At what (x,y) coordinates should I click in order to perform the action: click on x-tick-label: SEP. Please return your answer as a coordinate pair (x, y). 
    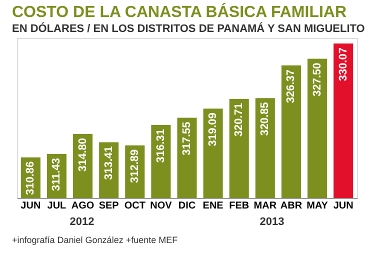
    Looking at the image, I should click on (109, 206).